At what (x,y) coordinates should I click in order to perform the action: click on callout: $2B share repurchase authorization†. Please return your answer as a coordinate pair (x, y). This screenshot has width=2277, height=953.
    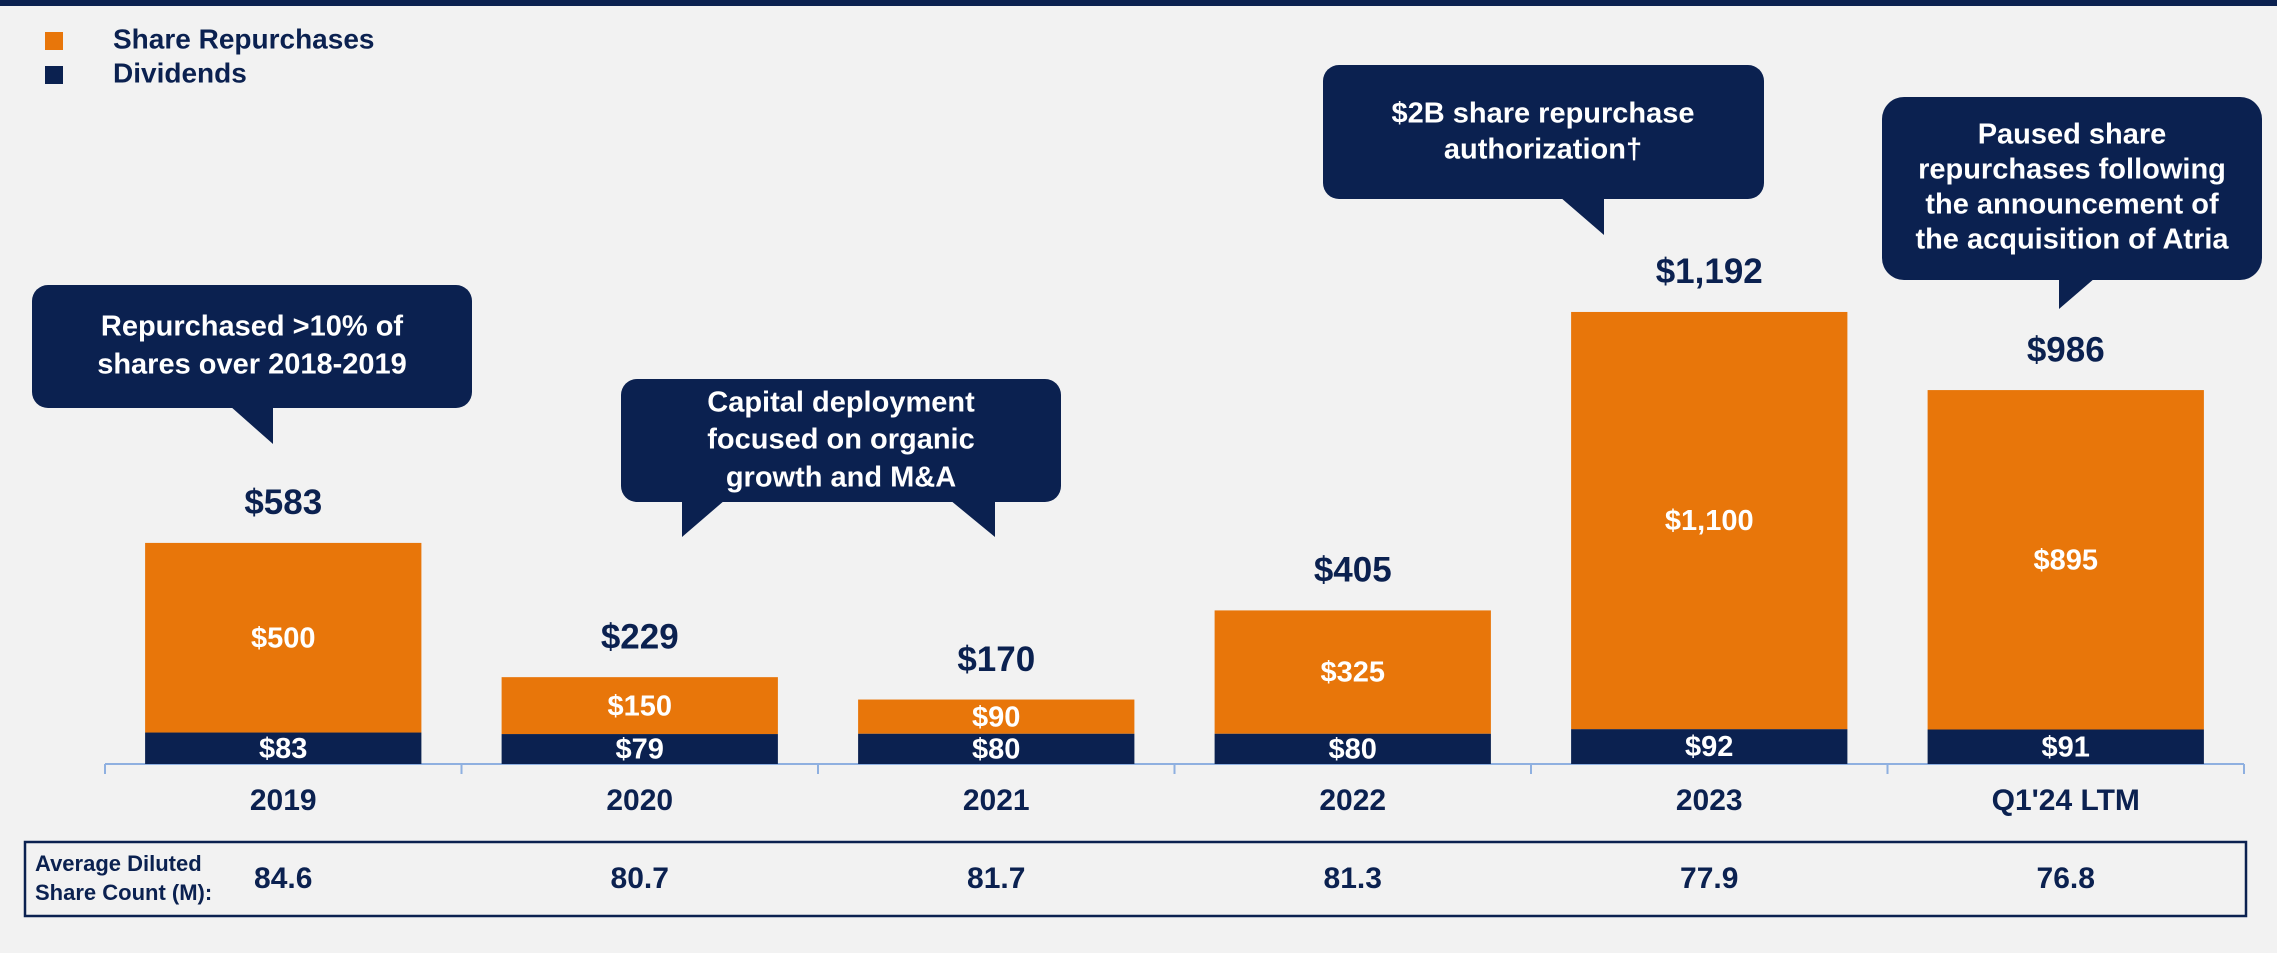
    Looking at the image, I should click on (1543, 150).